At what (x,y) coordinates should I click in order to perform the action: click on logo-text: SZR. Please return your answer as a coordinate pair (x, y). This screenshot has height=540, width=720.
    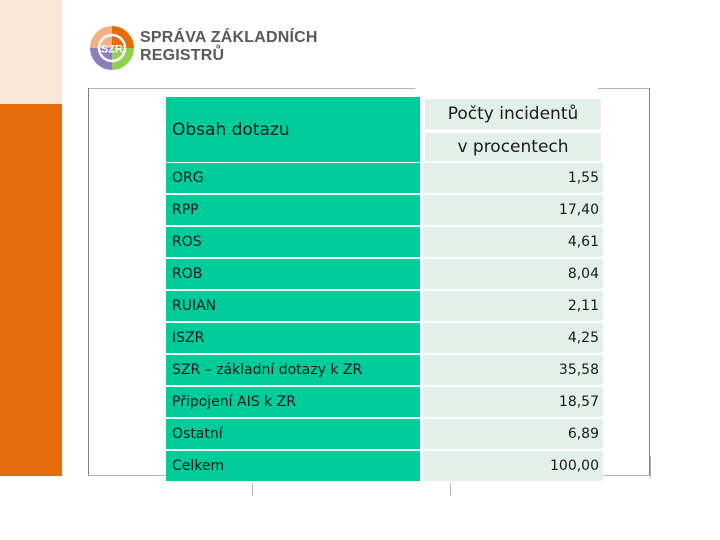
    Looking at the image, I should click on (112, 50).